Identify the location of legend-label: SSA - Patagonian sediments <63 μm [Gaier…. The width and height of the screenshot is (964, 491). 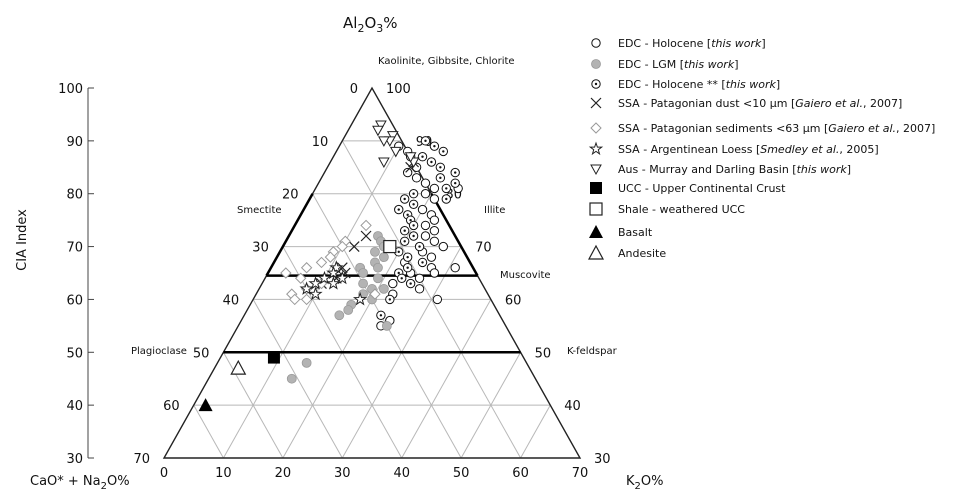
(776, 128).